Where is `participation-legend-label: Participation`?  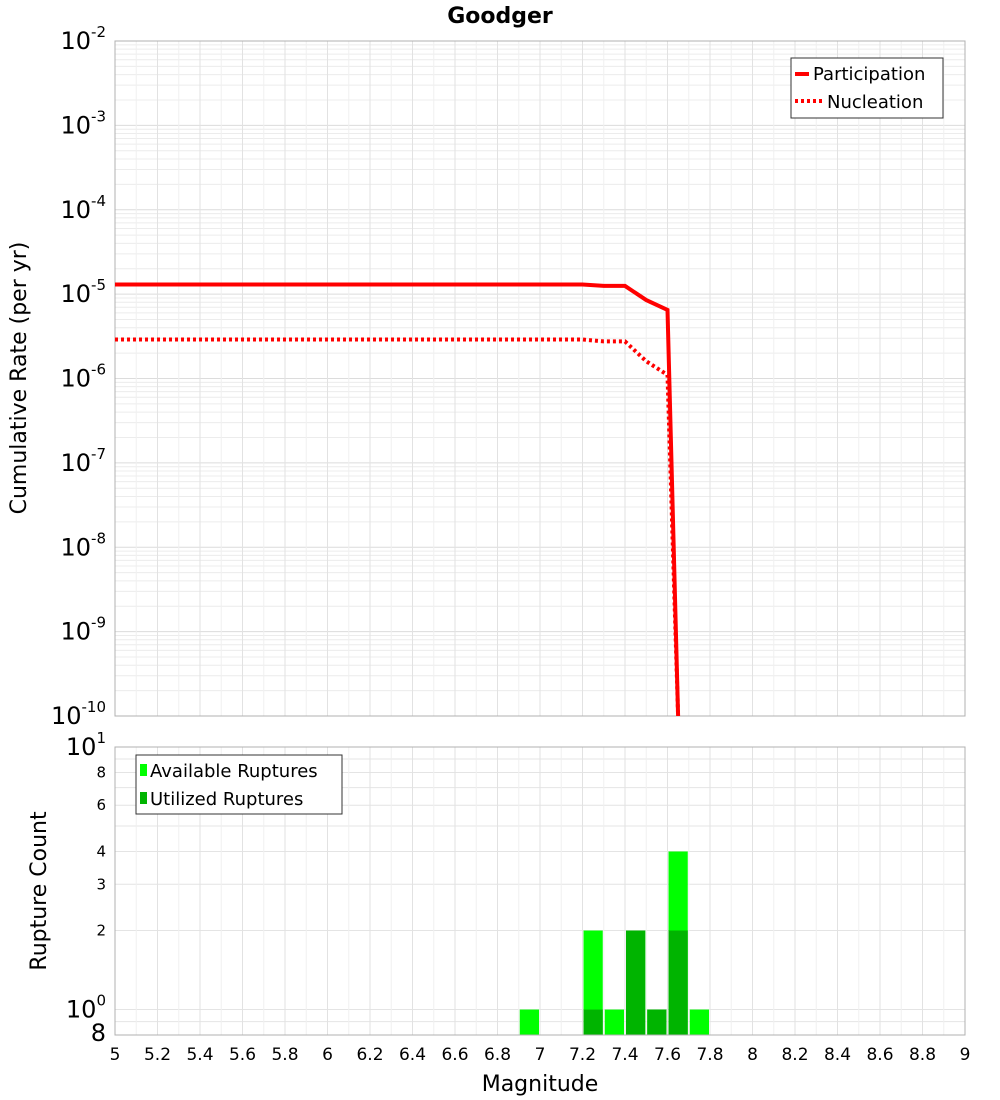
participation-legend-label: Participation is located at coordinates (869, 74).